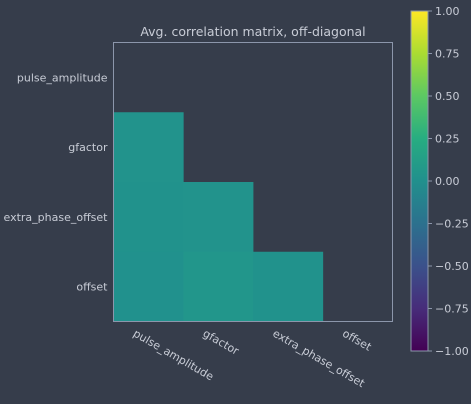 The width and height of the screenshot is (471, 404). What do you see at coordinates (221, 342) in the screenshot?
I see `x-tick-label: gfactor` at bounding box center [221, 342].